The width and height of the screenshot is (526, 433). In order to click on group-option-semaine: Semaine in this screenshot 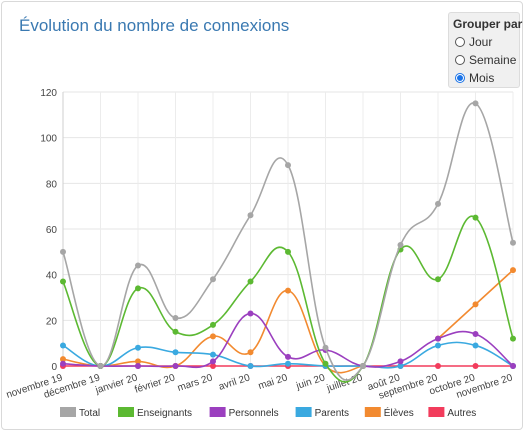, I will do `click(485, 60)`.